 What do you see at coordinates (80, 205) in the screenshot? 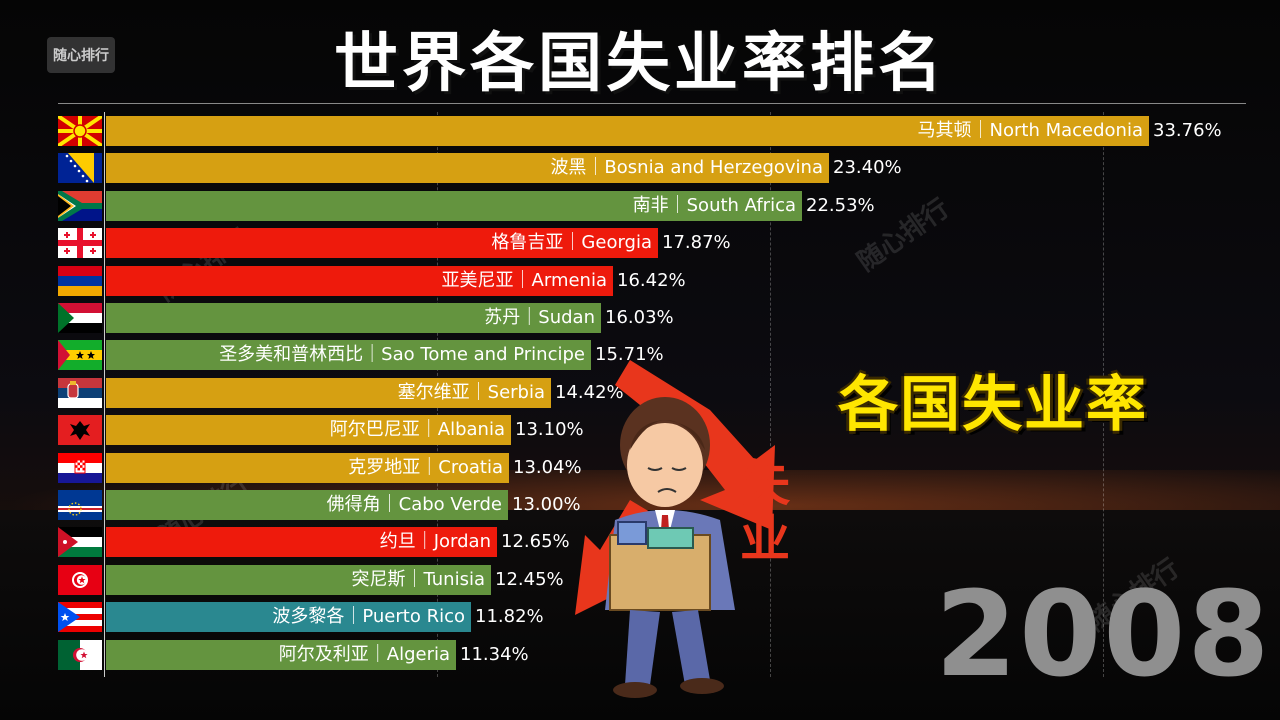
I see `south-africa-flag-icon` at bounding box center [80, 205].